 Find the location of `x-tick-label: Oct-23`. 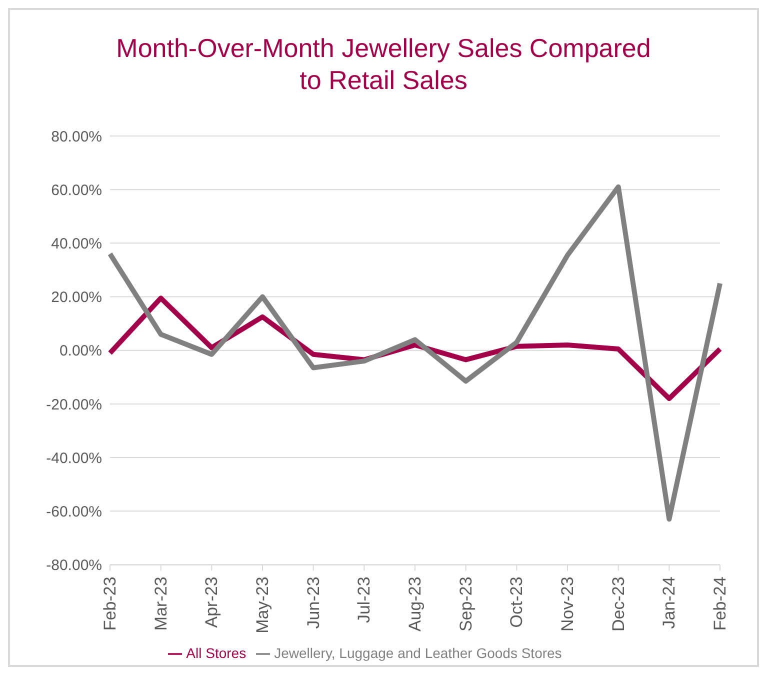

x-tick-label: Oct-23 is located at coordinates (516, 602).